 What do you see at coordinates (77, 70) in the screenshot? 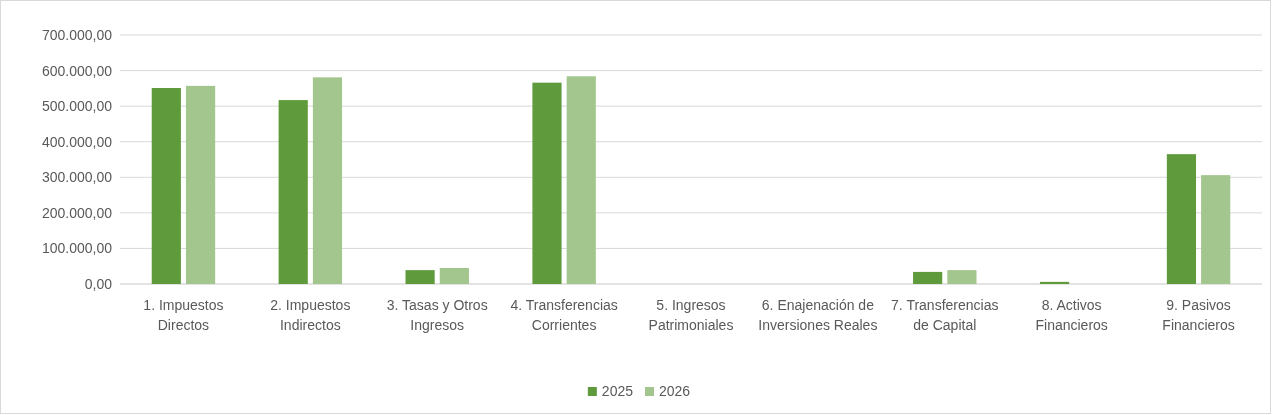
I see `y-tick-label: 600.000,00` at bounding box center [77, 70].